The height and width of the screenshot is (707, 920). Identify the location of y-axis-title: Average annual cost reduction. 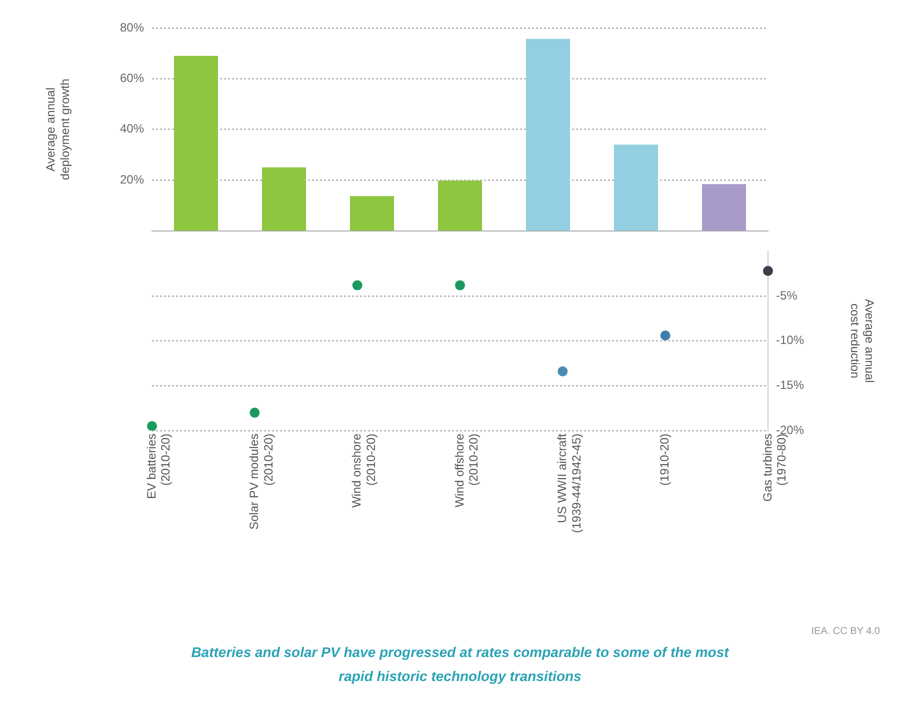
(862, 340).